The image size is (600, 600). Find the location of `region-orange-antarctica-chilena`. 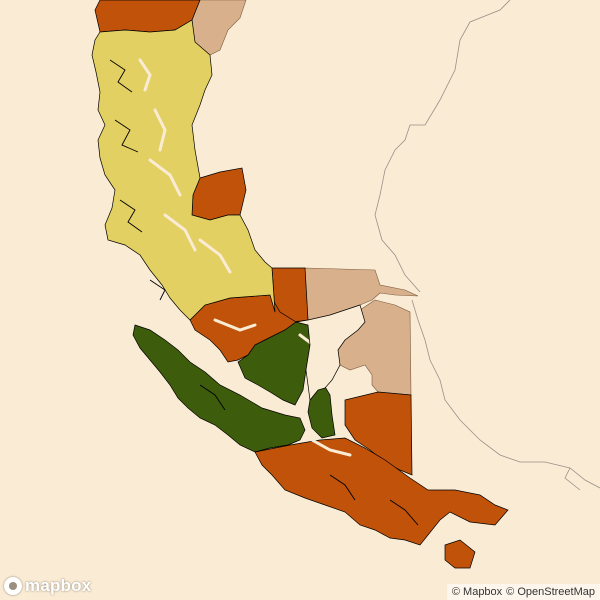

region-orange-antarctica-chilena is located at coordinates (381, 491).